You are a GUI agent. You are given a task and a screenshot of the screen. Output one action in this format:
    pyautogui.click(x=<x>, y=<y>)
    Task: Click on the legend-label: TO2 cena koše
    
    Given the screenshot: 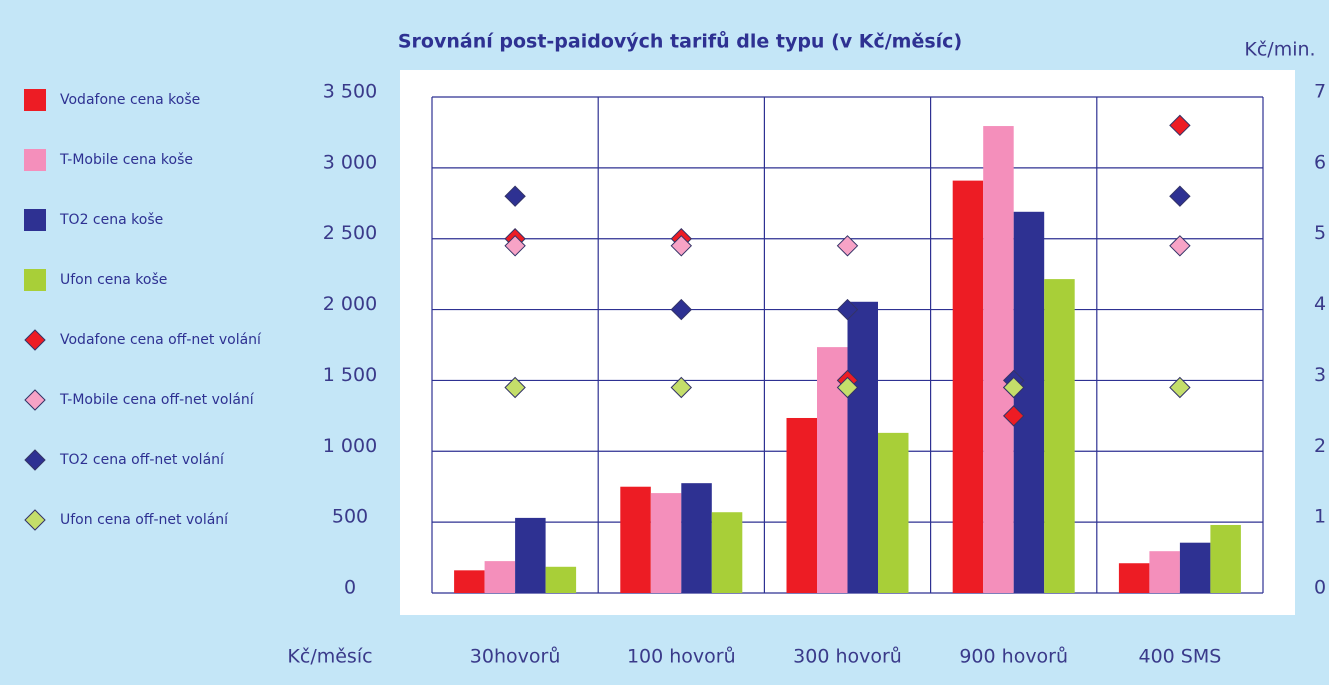 What is the action you would take?
    pyautogui.click(x=111, y=220)
    